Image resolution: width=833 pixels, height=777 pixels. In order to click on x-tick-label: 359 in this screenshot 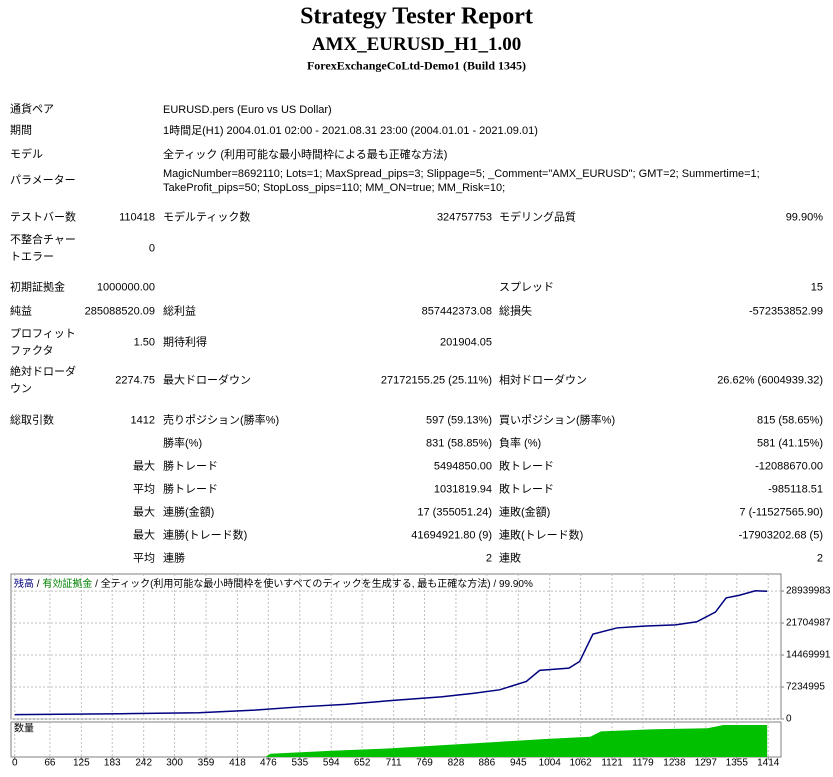, I will do `click(206, 763)`.